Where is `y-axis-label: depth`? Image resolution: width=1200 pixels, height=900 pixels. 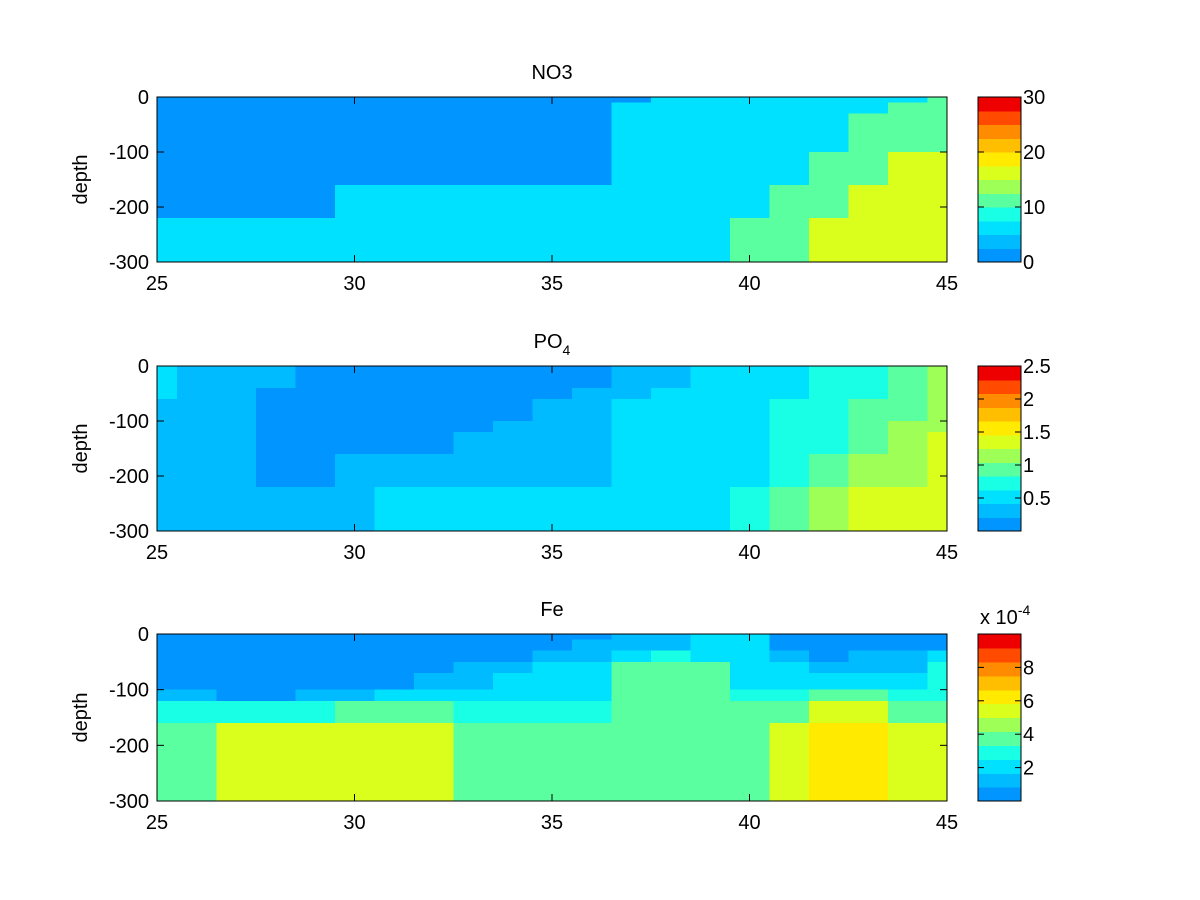
y-axis-label: depth is located at coordinates (81, 179).